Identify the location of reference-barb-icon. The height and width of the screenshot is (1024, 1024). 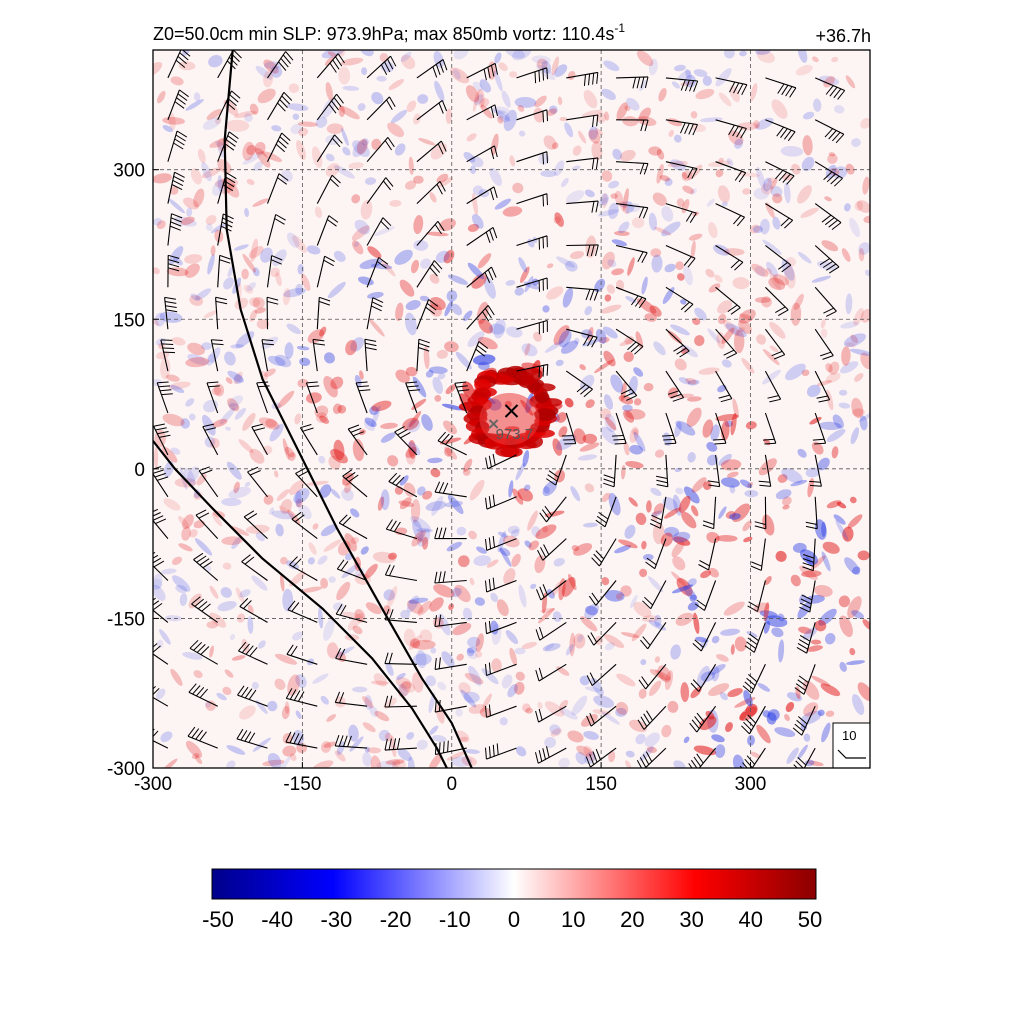
(851, 754).